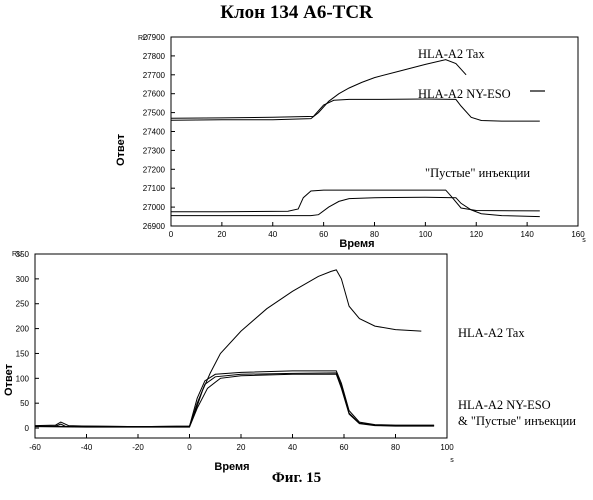 The image size is (593, 500). Describe the element at coordinates (24, 403) in the screenshot. I see `chart2-y-tick-label: 50` at that location.